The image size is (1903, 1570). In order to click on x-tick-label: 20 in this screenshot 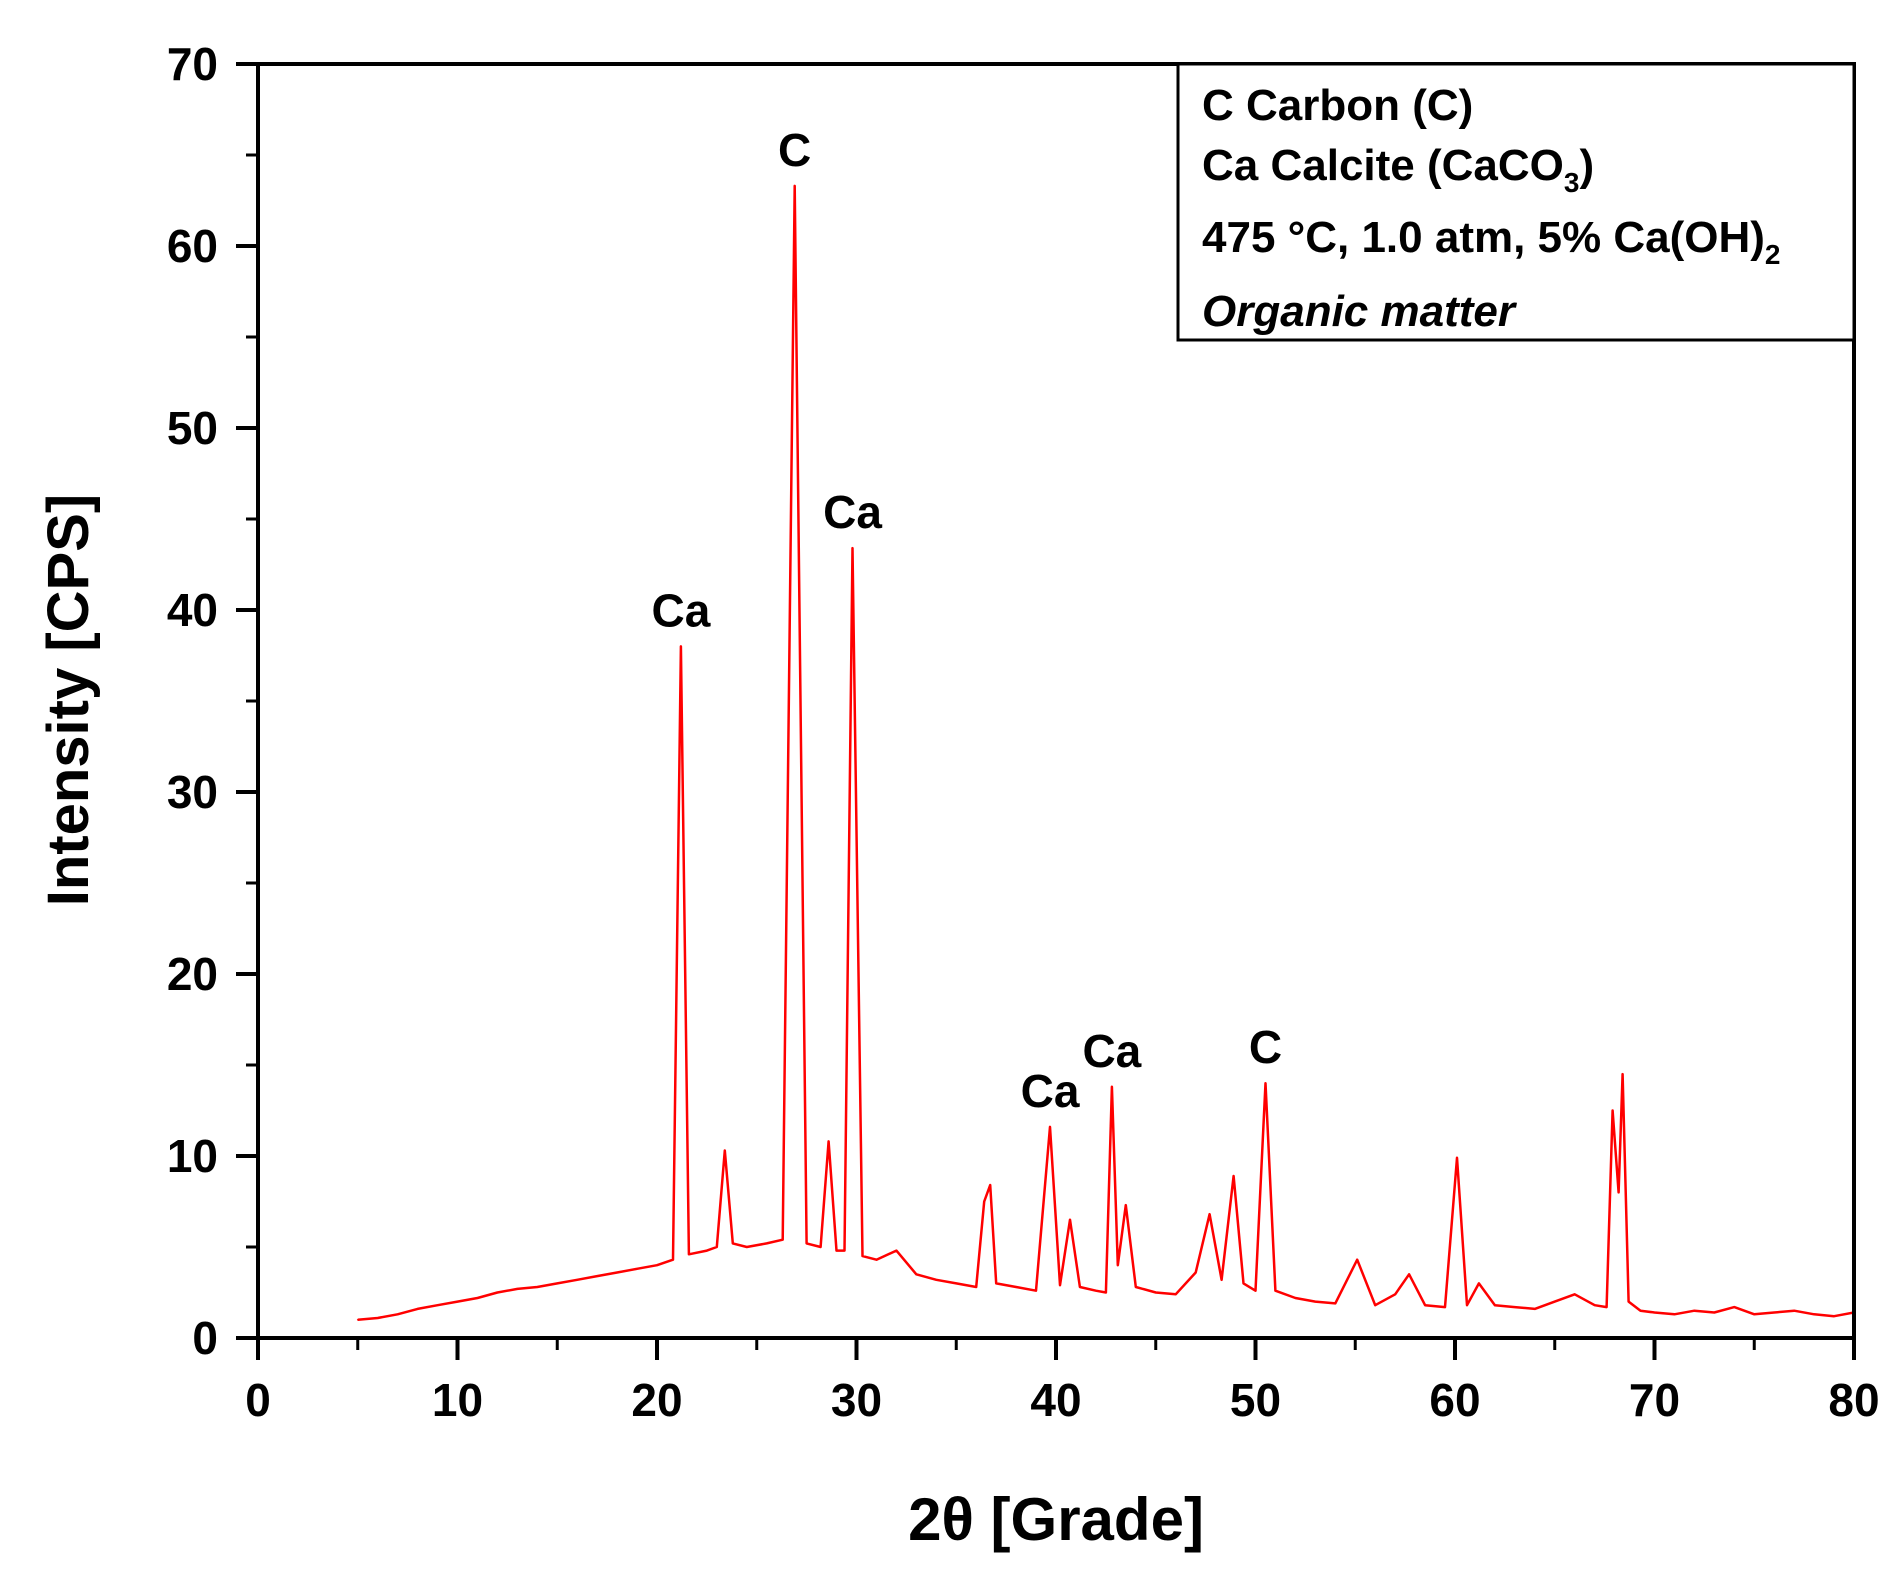, I will do `click(656, 1400)`.